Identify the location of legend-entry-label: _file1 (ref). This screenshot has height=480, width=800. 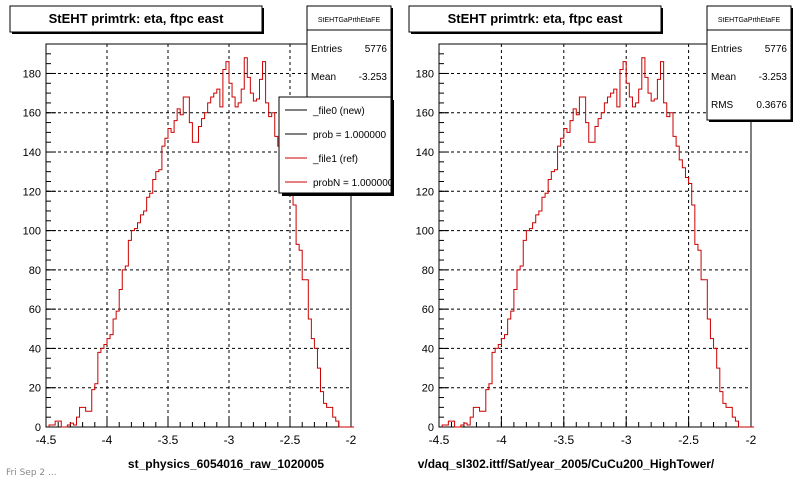
(335, 159).